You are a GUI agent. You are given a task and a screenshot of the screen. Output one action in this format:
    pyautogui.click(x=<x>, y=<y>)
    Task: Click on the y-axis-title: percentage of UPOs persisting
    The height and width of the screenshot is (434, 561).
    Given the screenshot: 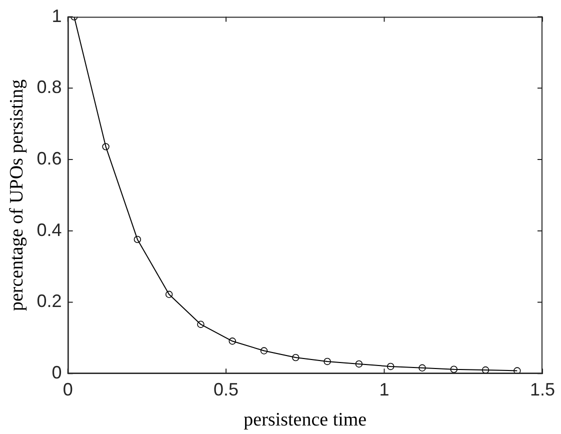 What is the action you would take?
    pyautogui.click(x=17, y=195)
    